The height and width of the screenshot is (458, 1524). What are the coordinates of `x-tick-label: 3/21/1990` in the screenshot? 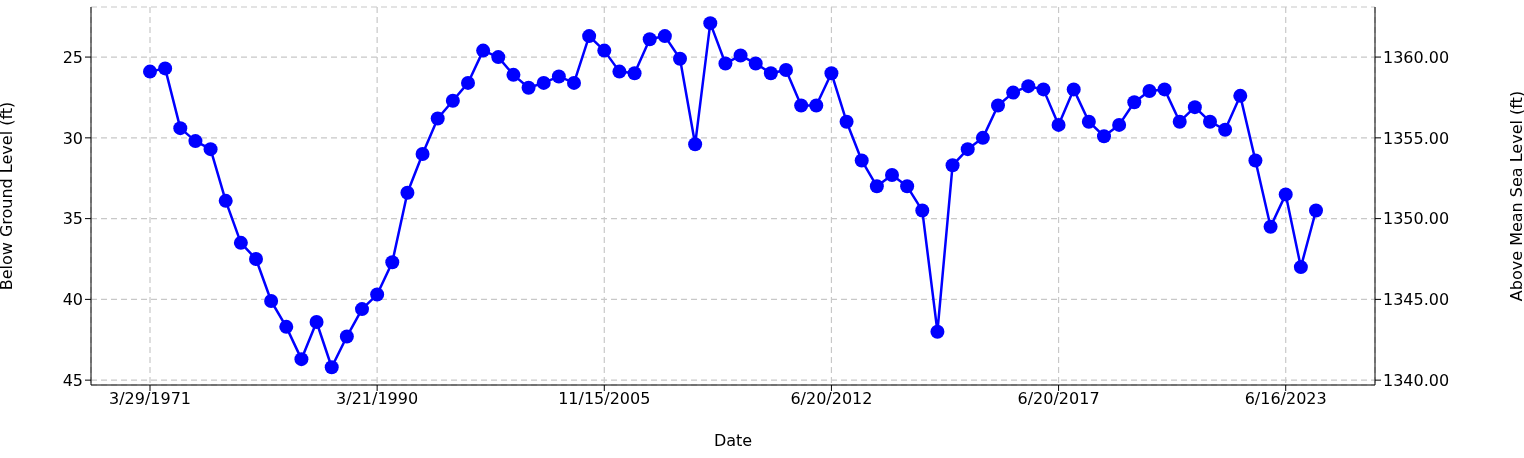 It's located at (377, 399).